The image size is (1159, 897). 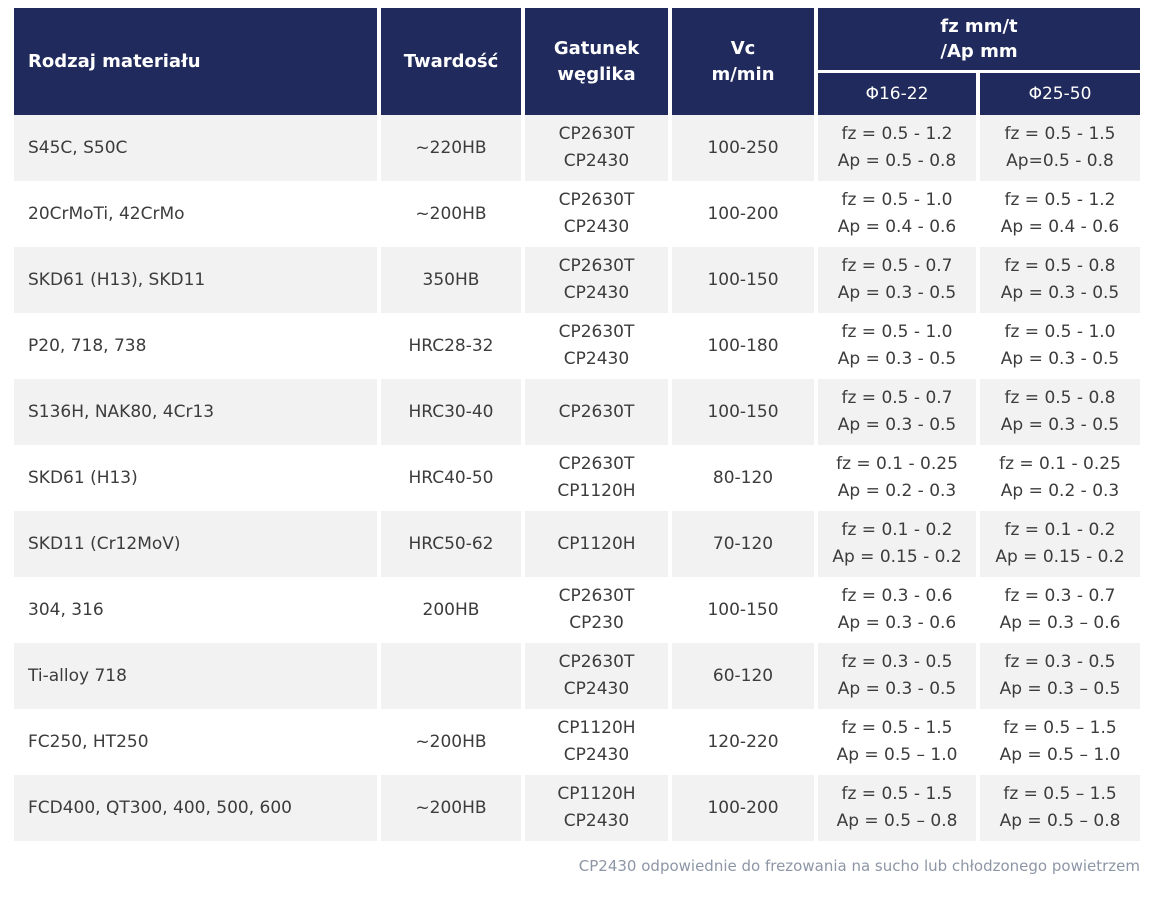 What do you see at coordinates (1060, 227) in the screenshot?
I see `ap-value: Ap = 0.4 - 0.6` at bounding box center [1060, 227].